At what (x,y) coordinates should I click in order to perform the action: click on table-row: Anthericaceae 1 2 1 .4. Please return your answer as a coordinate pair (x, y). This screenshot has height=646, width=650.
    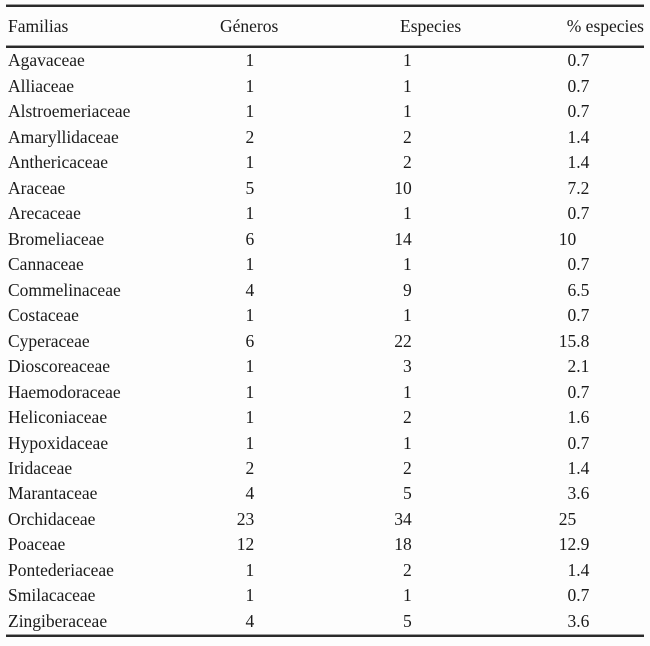
    Looking at the image, I should click on (325, 162).